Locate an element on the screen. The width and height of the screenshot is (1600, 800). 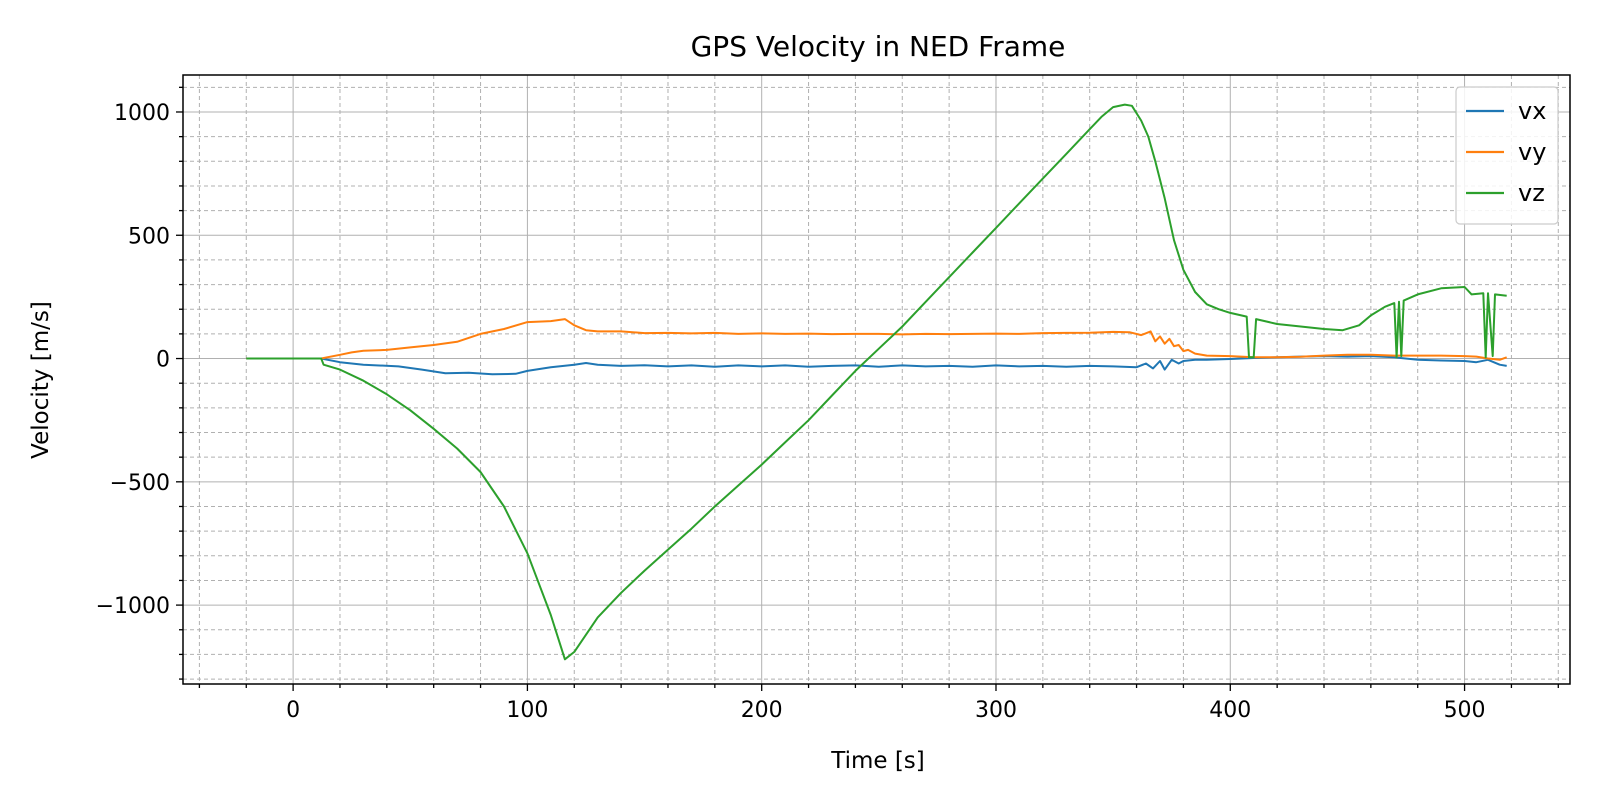
legend-box is located at coordinates (1507, 155).